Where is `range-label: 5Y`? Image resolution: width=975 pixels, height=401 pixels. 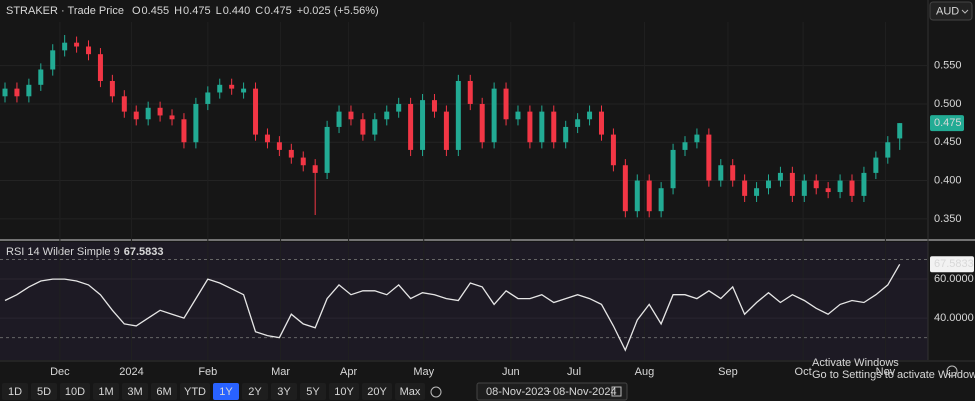 range-label: 5Y is located at coordinates (313, 392).